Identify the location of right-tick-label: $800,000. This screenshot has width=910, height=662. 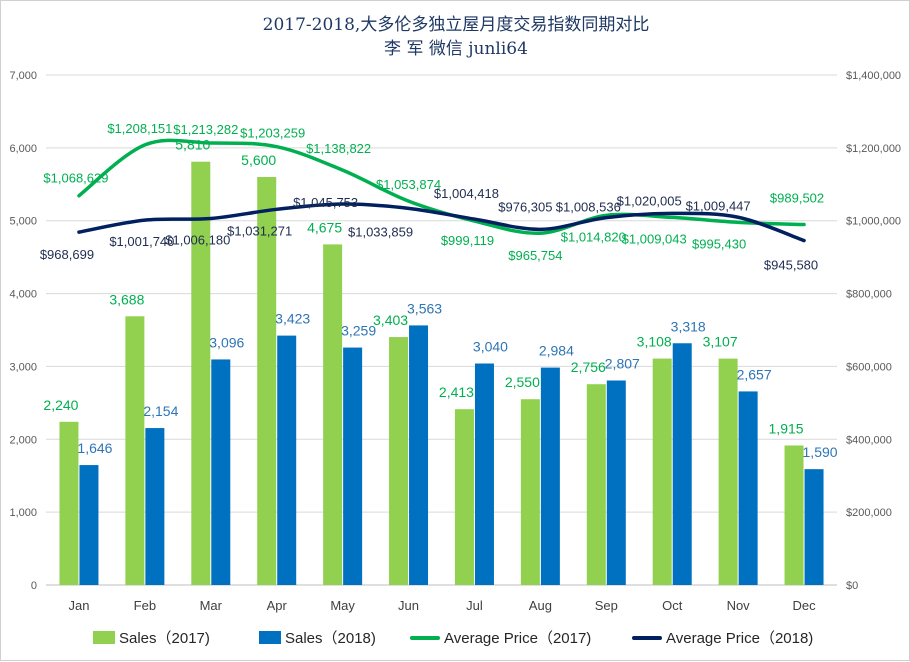
(869, 295).